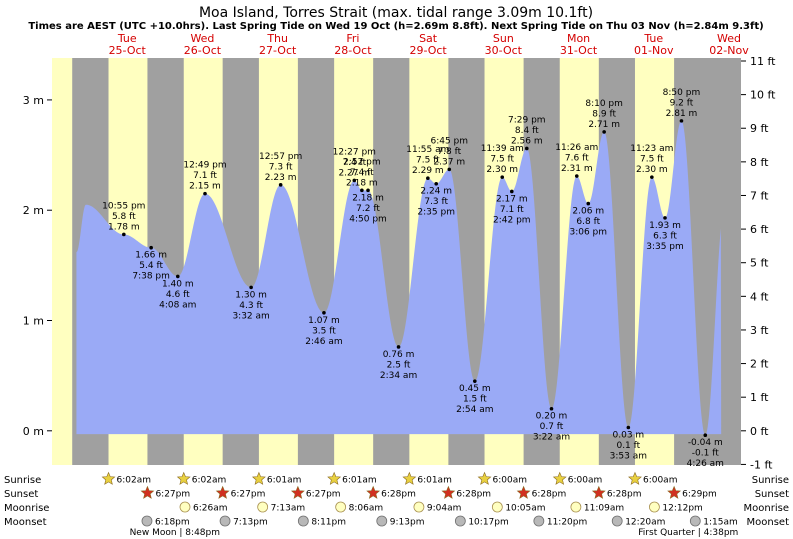 This screenshot has width=793, height=539. Describe the element at coordinates (705, 464) in the screenshot. I see `tide-label: 4:26 am` at that location.